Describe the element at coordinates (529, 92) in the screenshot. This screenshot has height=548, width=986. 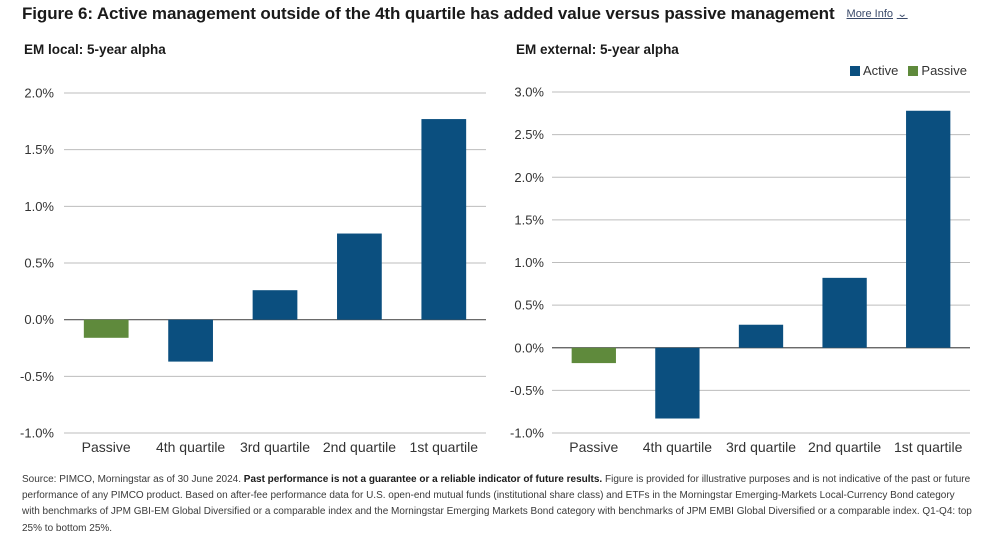
I see `y-tick-label: 3.0%` at that location.